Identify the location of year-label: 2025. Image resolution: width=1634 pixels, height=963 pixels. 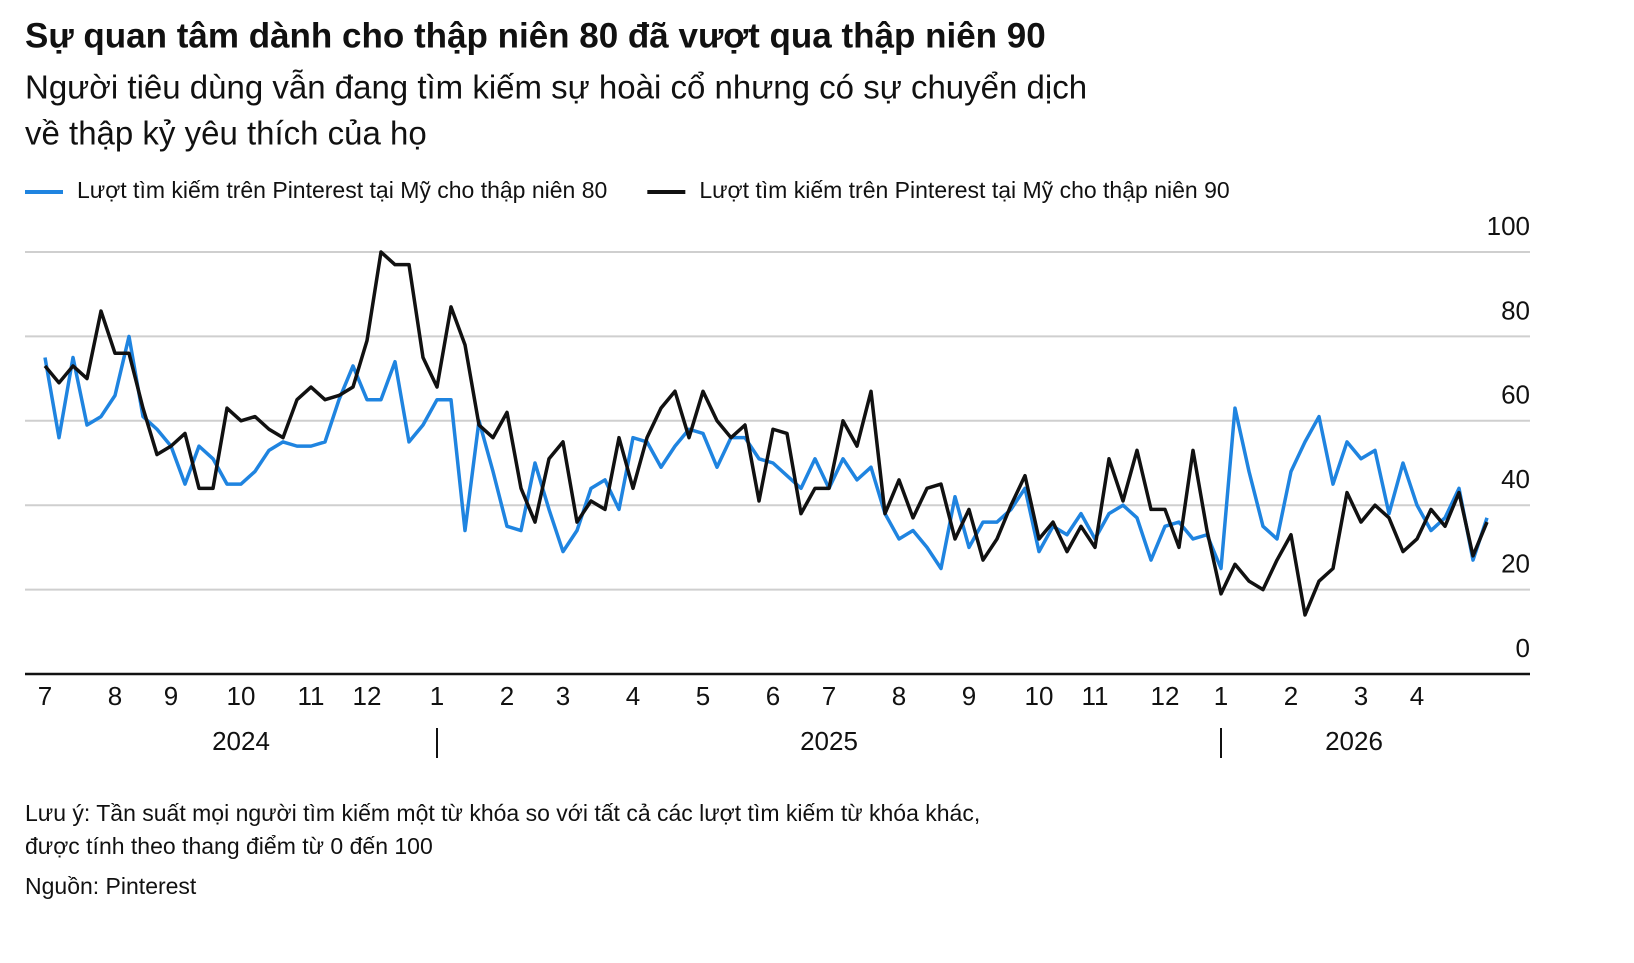
(829, 741).